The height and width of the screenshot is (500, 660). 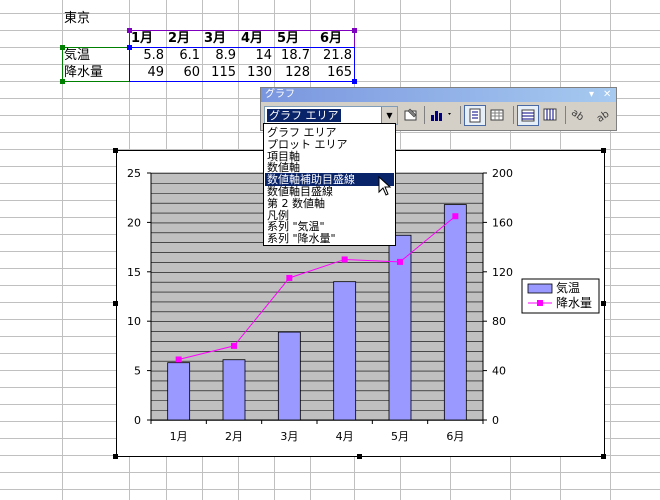 I want to click on table-cell: 5.8, so click(x=153, y=55).